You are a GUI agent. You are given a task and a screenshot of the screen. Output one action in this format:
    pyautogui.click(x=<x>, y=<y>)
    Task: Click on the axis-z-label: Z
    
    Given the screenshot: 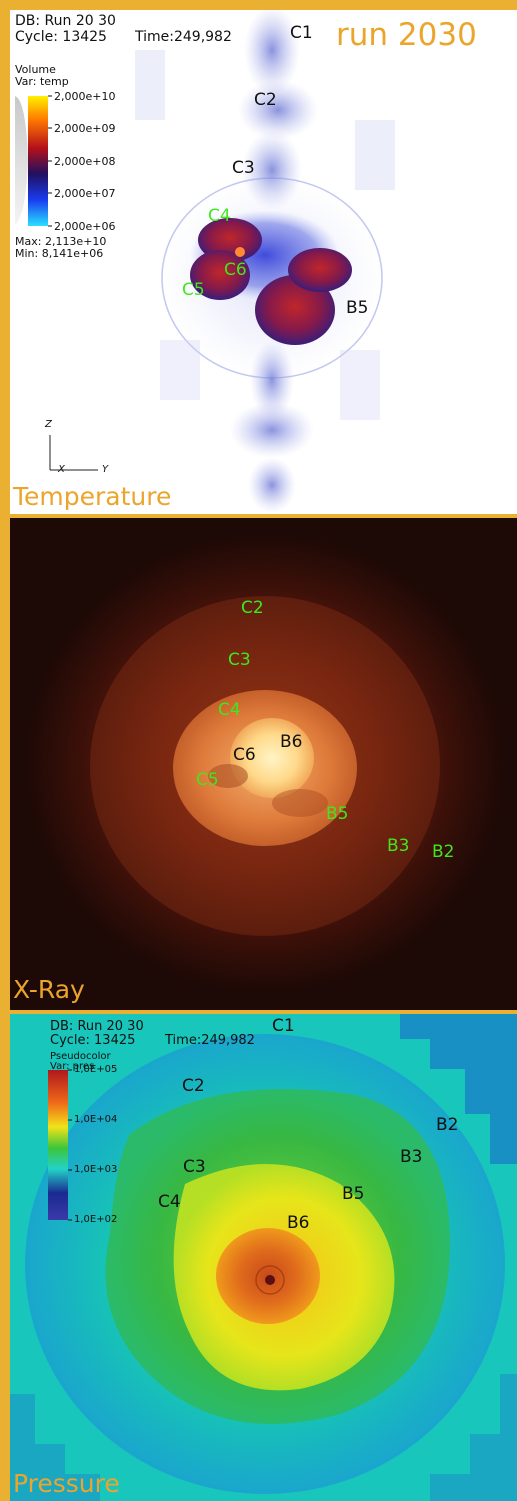 What is the action you would take?
    pyautogui.click(x=48, y=424)
    